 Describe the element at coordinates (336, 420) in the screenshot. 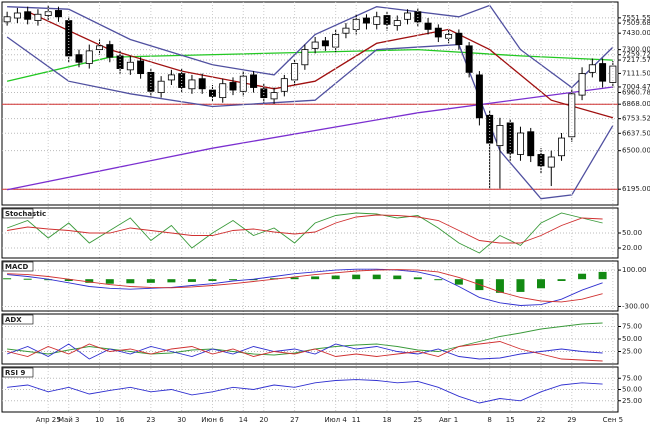

I see `x-tick-label: Июл 4` at that location.